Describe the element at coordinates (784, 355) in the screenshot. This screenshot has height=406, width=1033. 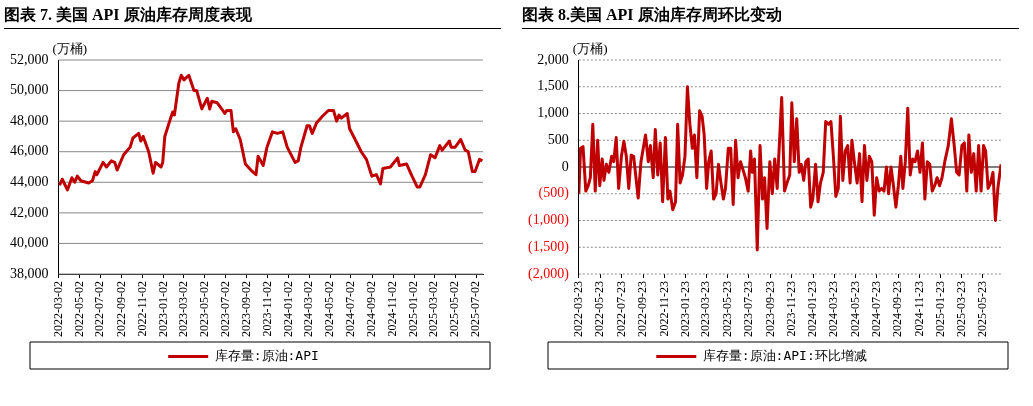
I see `legend-label: 库存量:原油:API:环比增减` at that location.